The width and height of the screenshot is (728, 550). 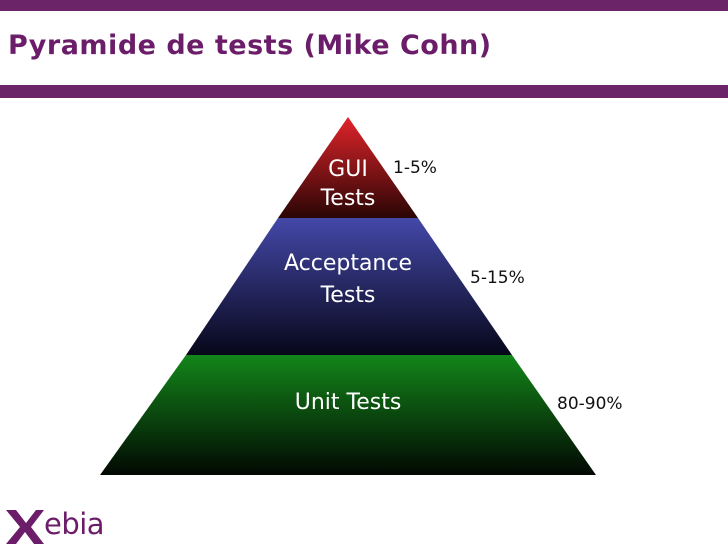 I want to click on pyramid-layer-gui, so click(x=348, y=167).